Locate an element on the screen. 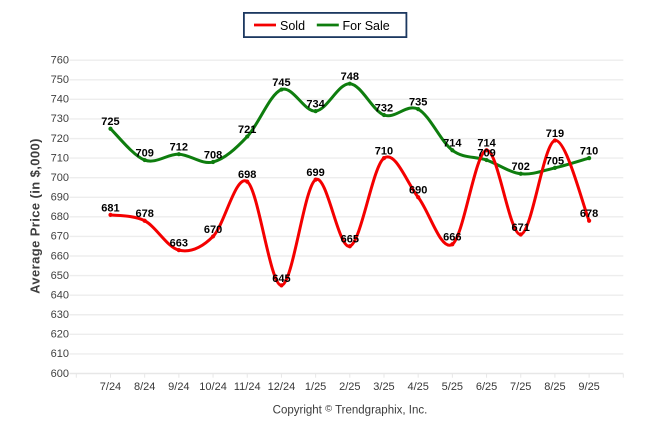  svg-text: 620 is located at coordinates (60, 335).